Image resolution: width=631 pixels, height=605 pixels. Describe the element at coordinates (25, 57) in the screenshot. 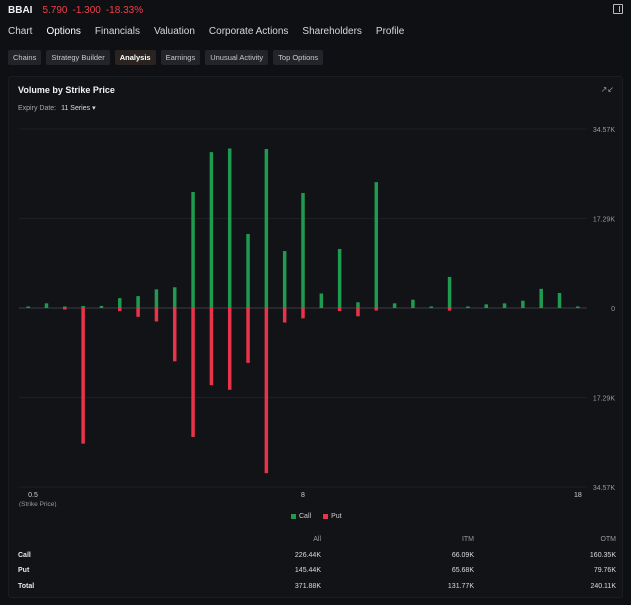

I see `subtab-chains: Chains` at that location.